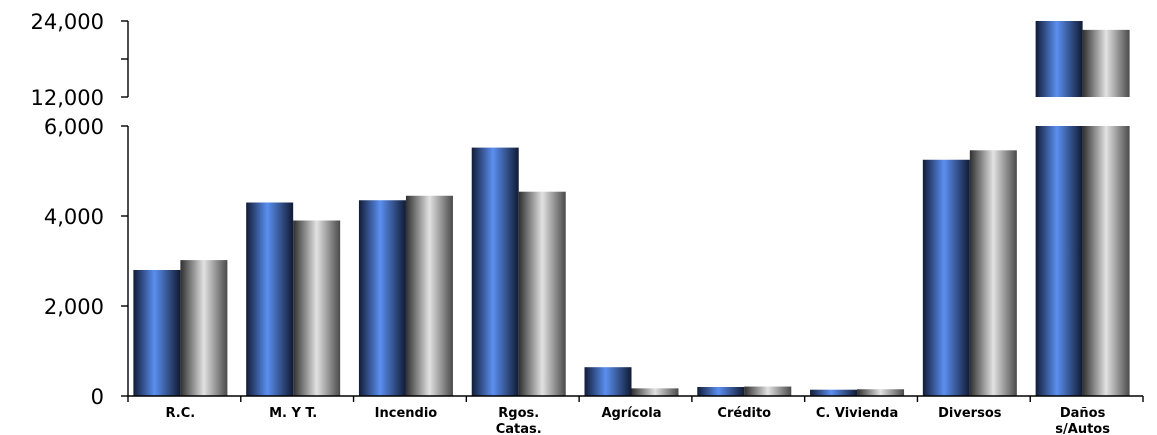  Describe the element at coordinates (74, 307) in the screenshot. I see `y-tick-label-lower-1: 2,000` at that location.